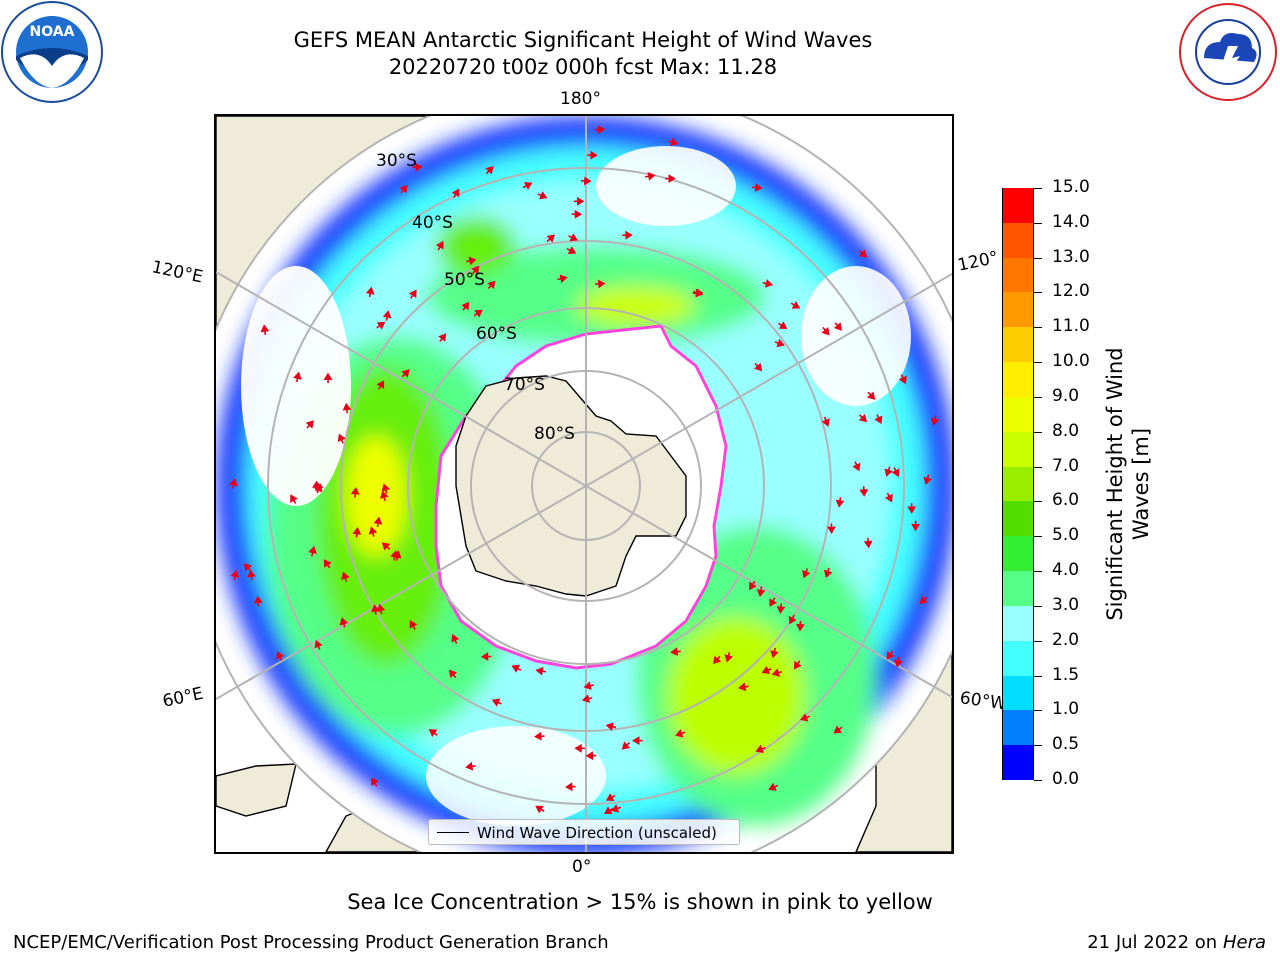 Image resolution: width=1280 pixels, height=960 pixels. What do you see at coordinates (464, 280) in the screenshot?
I see `lat-label-50s: 50°S` at bounding box center [464, 280].